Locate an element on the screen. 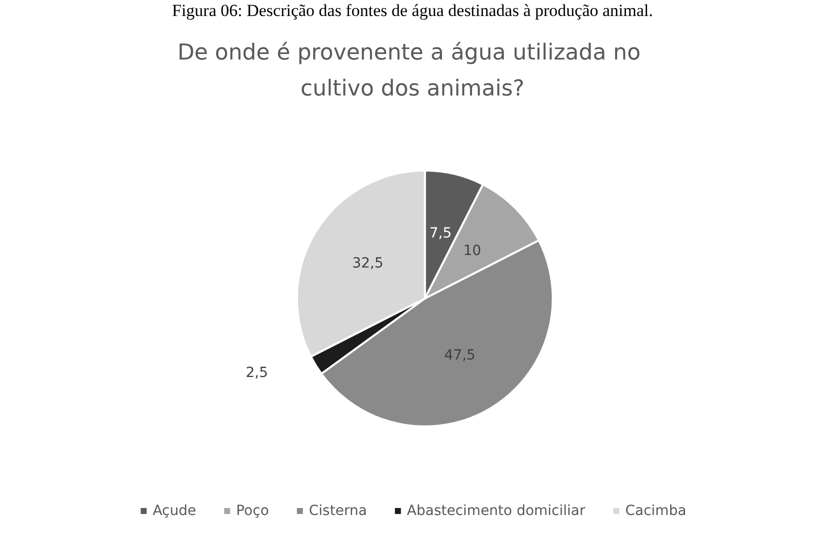 Image resolution: width=825 pixels, height=533 pixels. data-label: 10 is located at coordinates (472, 251).